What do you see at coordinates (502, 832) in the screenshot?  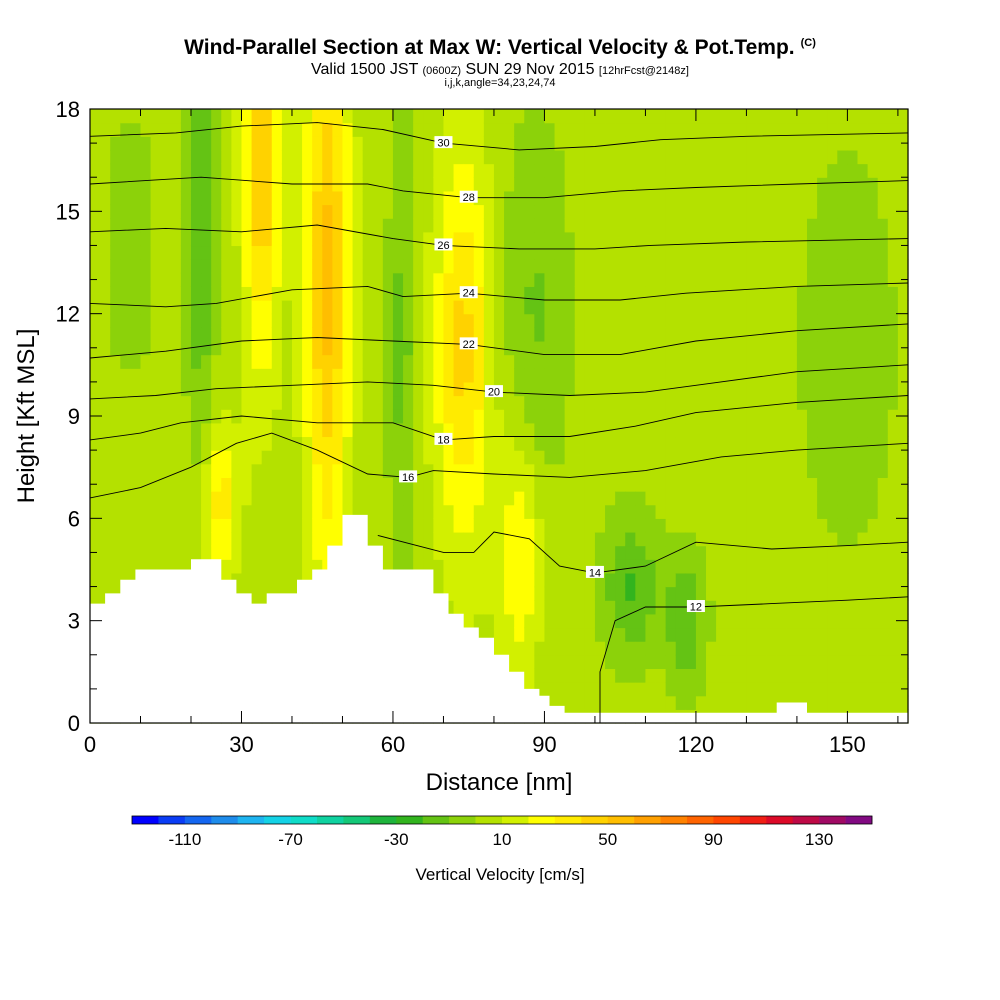 I see `colorbar: -110 -70 -30 10 50 90 130` at bounding box center [502, 832].